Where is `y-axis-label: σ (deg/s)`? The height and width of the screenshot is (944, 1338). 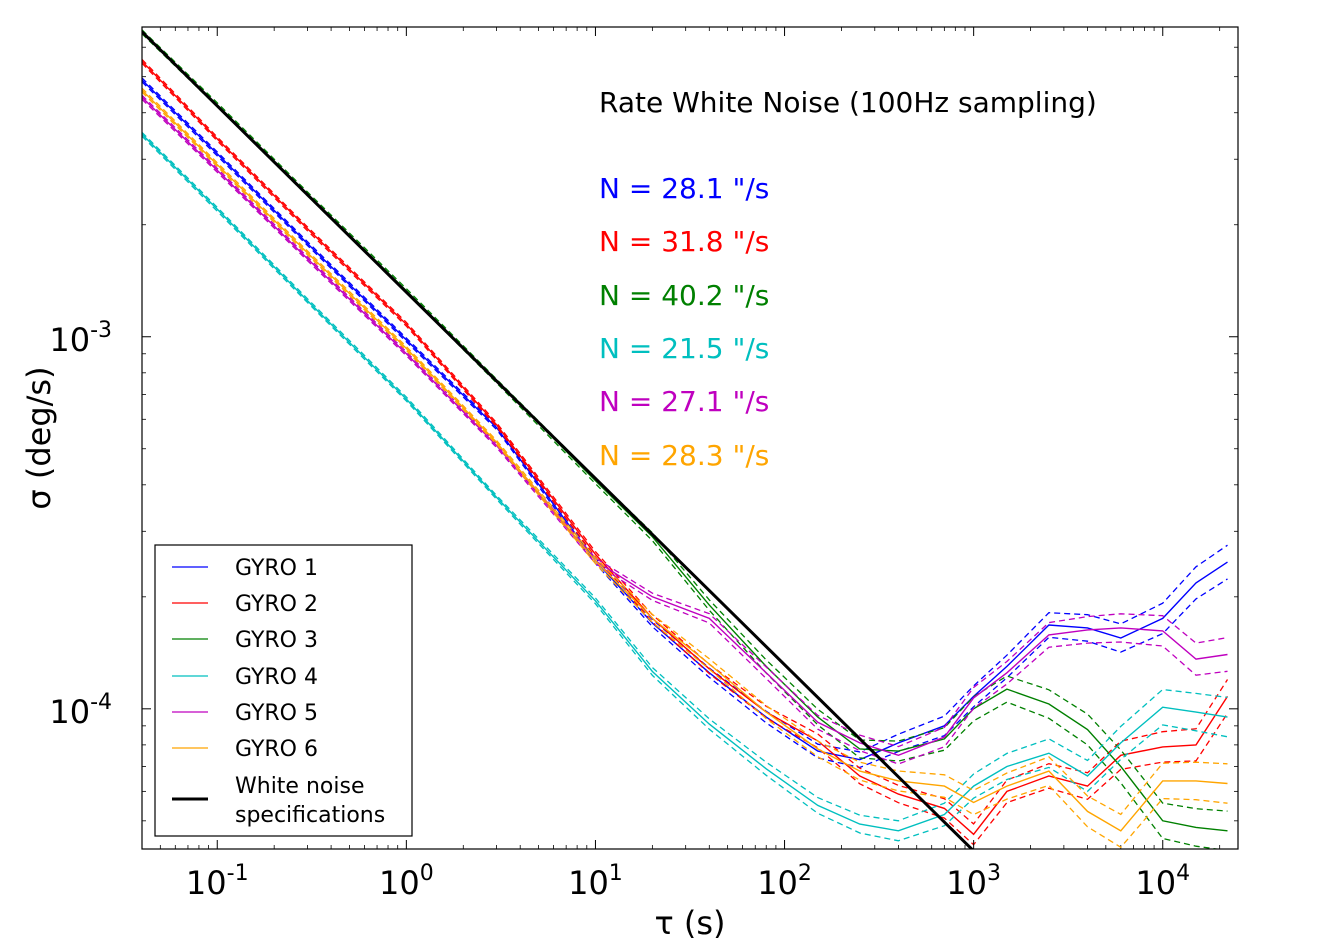
y-axis-label: σ (deg/s) is located at coordinates (39, 437).